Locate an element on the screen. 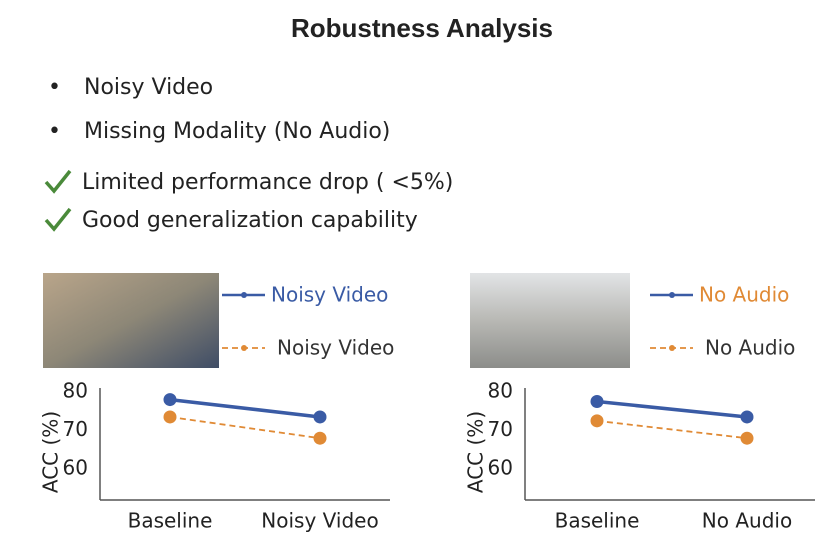  check-item: Limited performance drop ( <5%) is located at coordinates (267, 182).